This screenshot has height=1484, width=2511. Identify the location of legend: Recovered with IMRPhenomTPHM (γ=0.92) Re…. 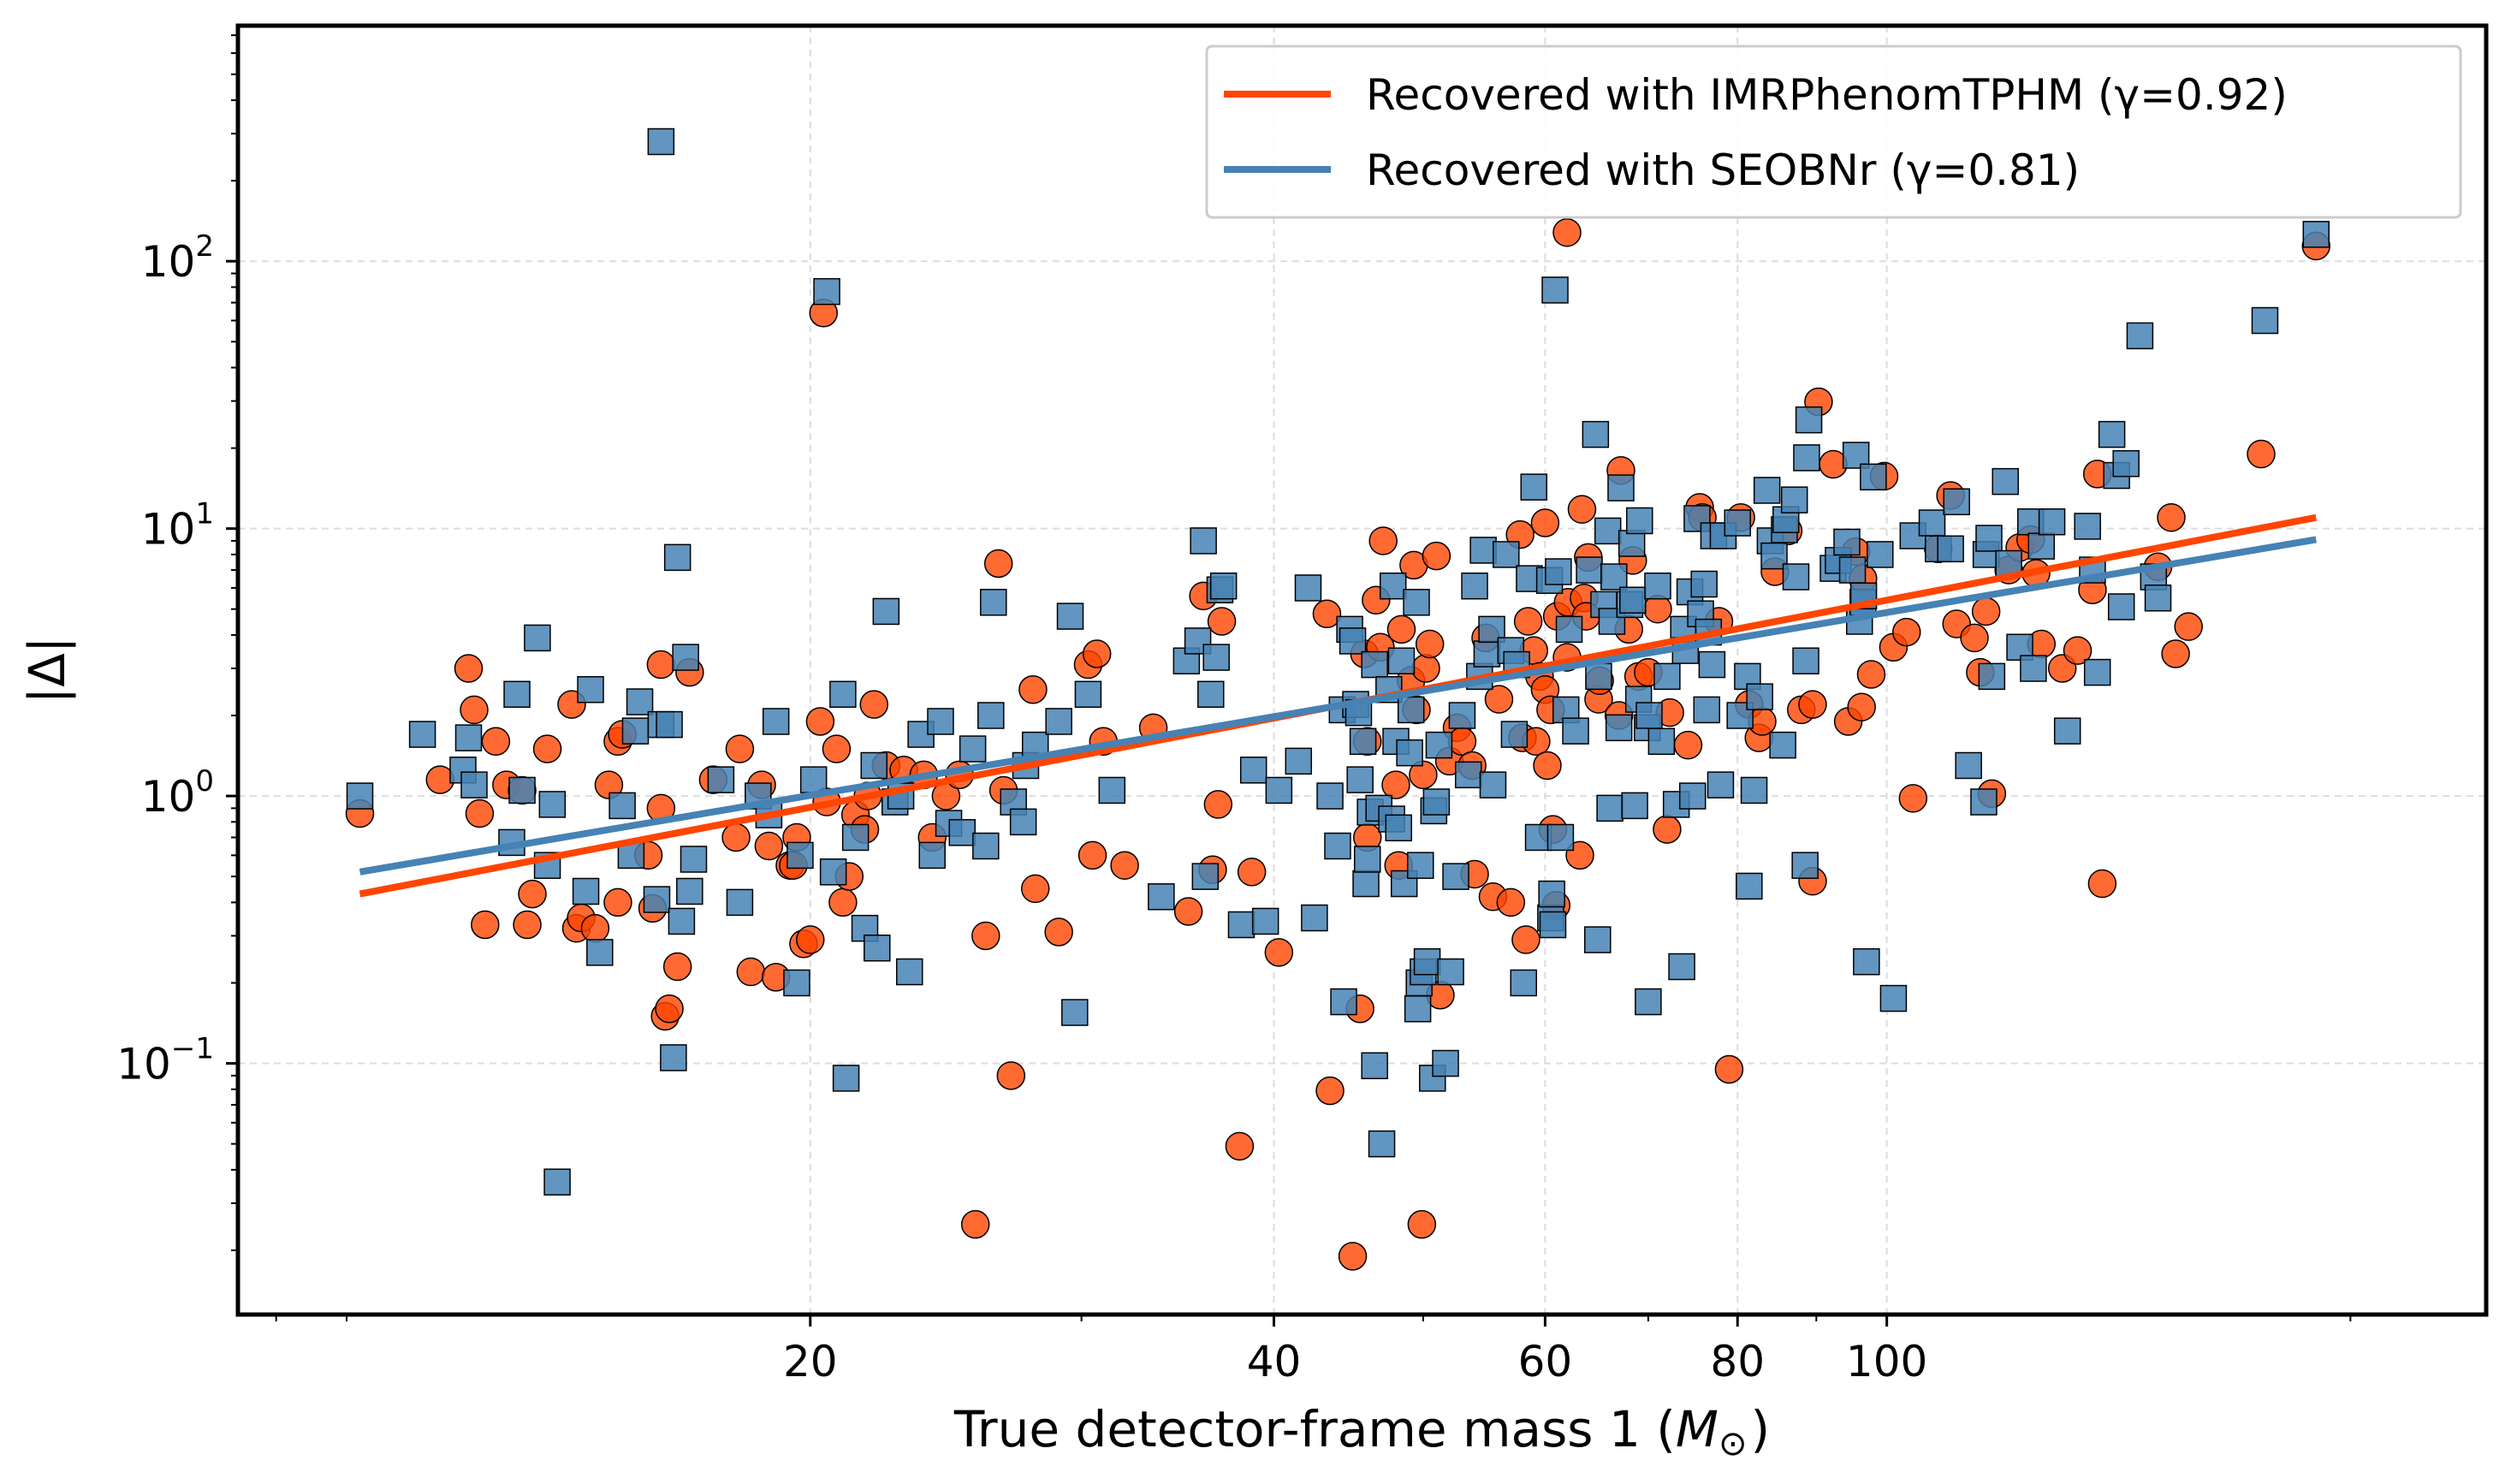
(1833, 132).